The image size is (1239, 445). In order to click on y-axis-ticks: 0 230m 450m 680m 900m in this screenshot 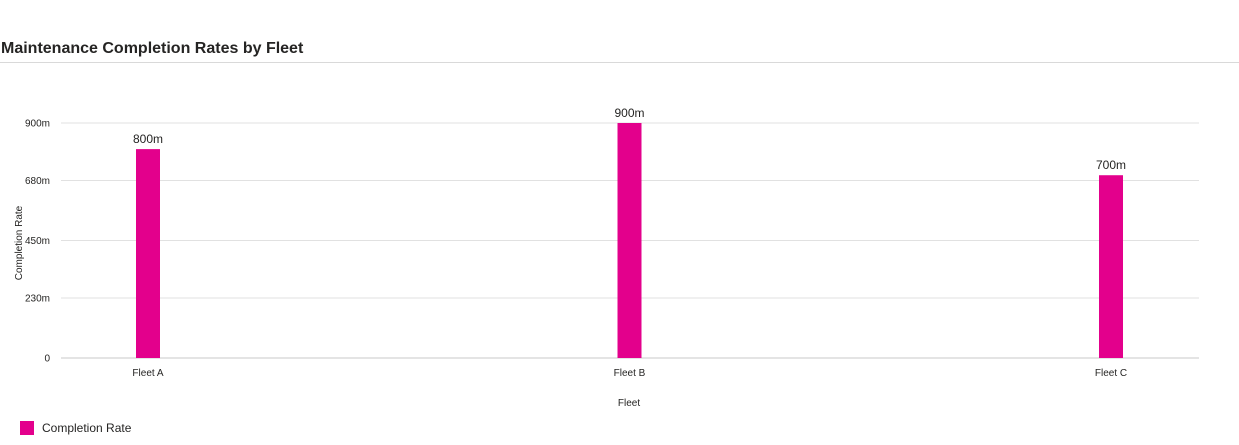, I will do `click(37, 242)`.